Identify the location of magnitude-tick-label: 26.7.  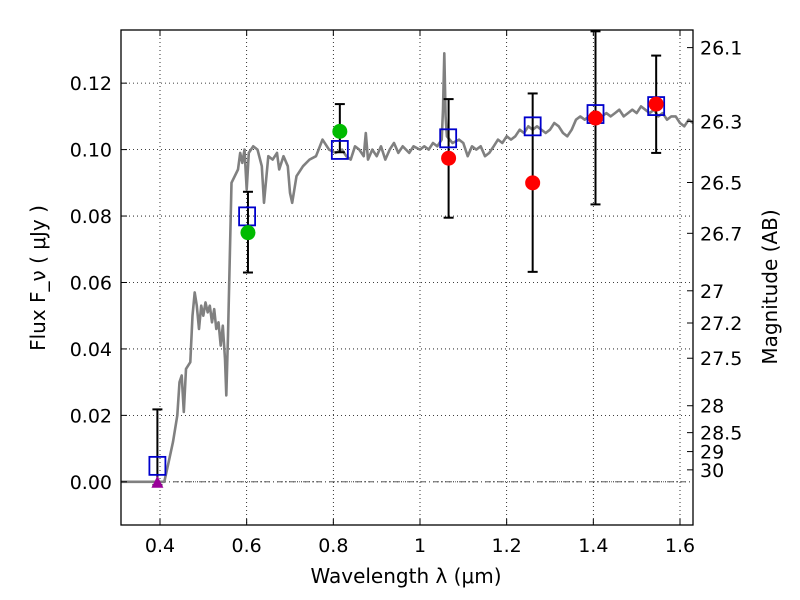
(721, 234).